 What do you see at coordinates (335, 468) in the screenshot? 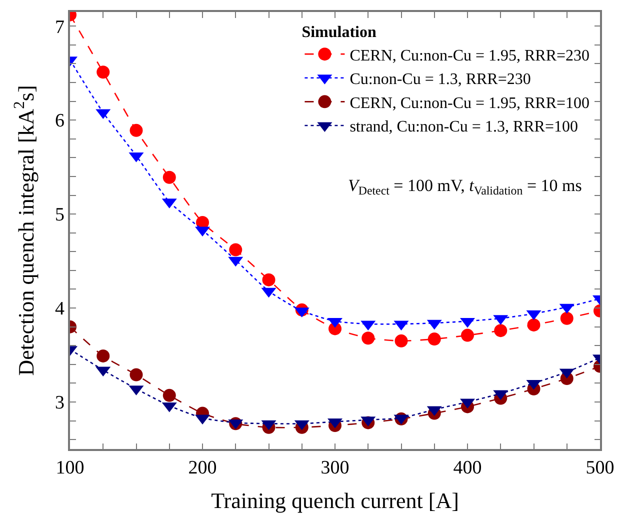
I see `x-tick-label: 300` at bounding box center [335, 468].